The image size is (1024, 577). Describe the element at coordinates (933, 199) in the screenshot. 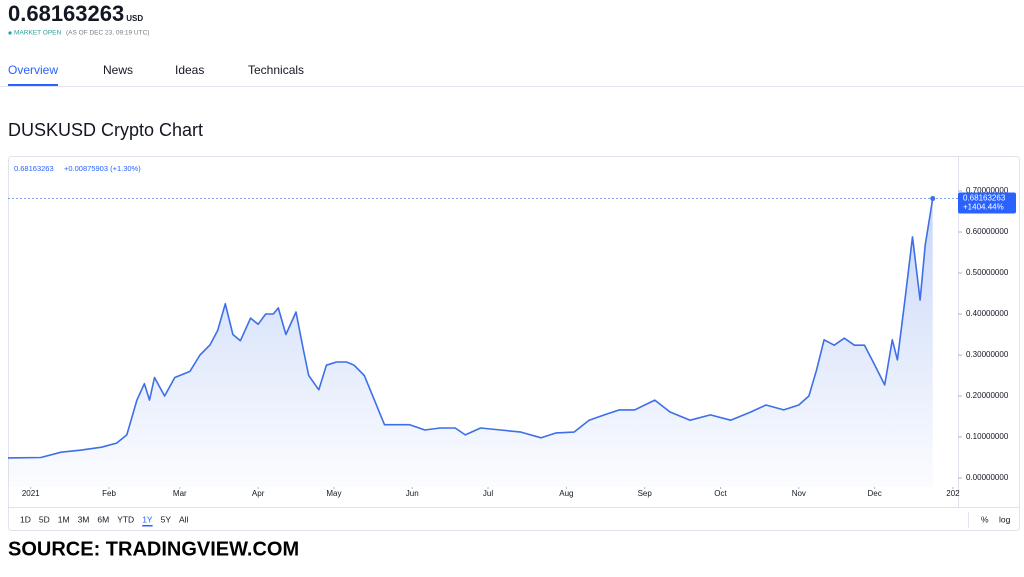

I see `last-point` at that location.